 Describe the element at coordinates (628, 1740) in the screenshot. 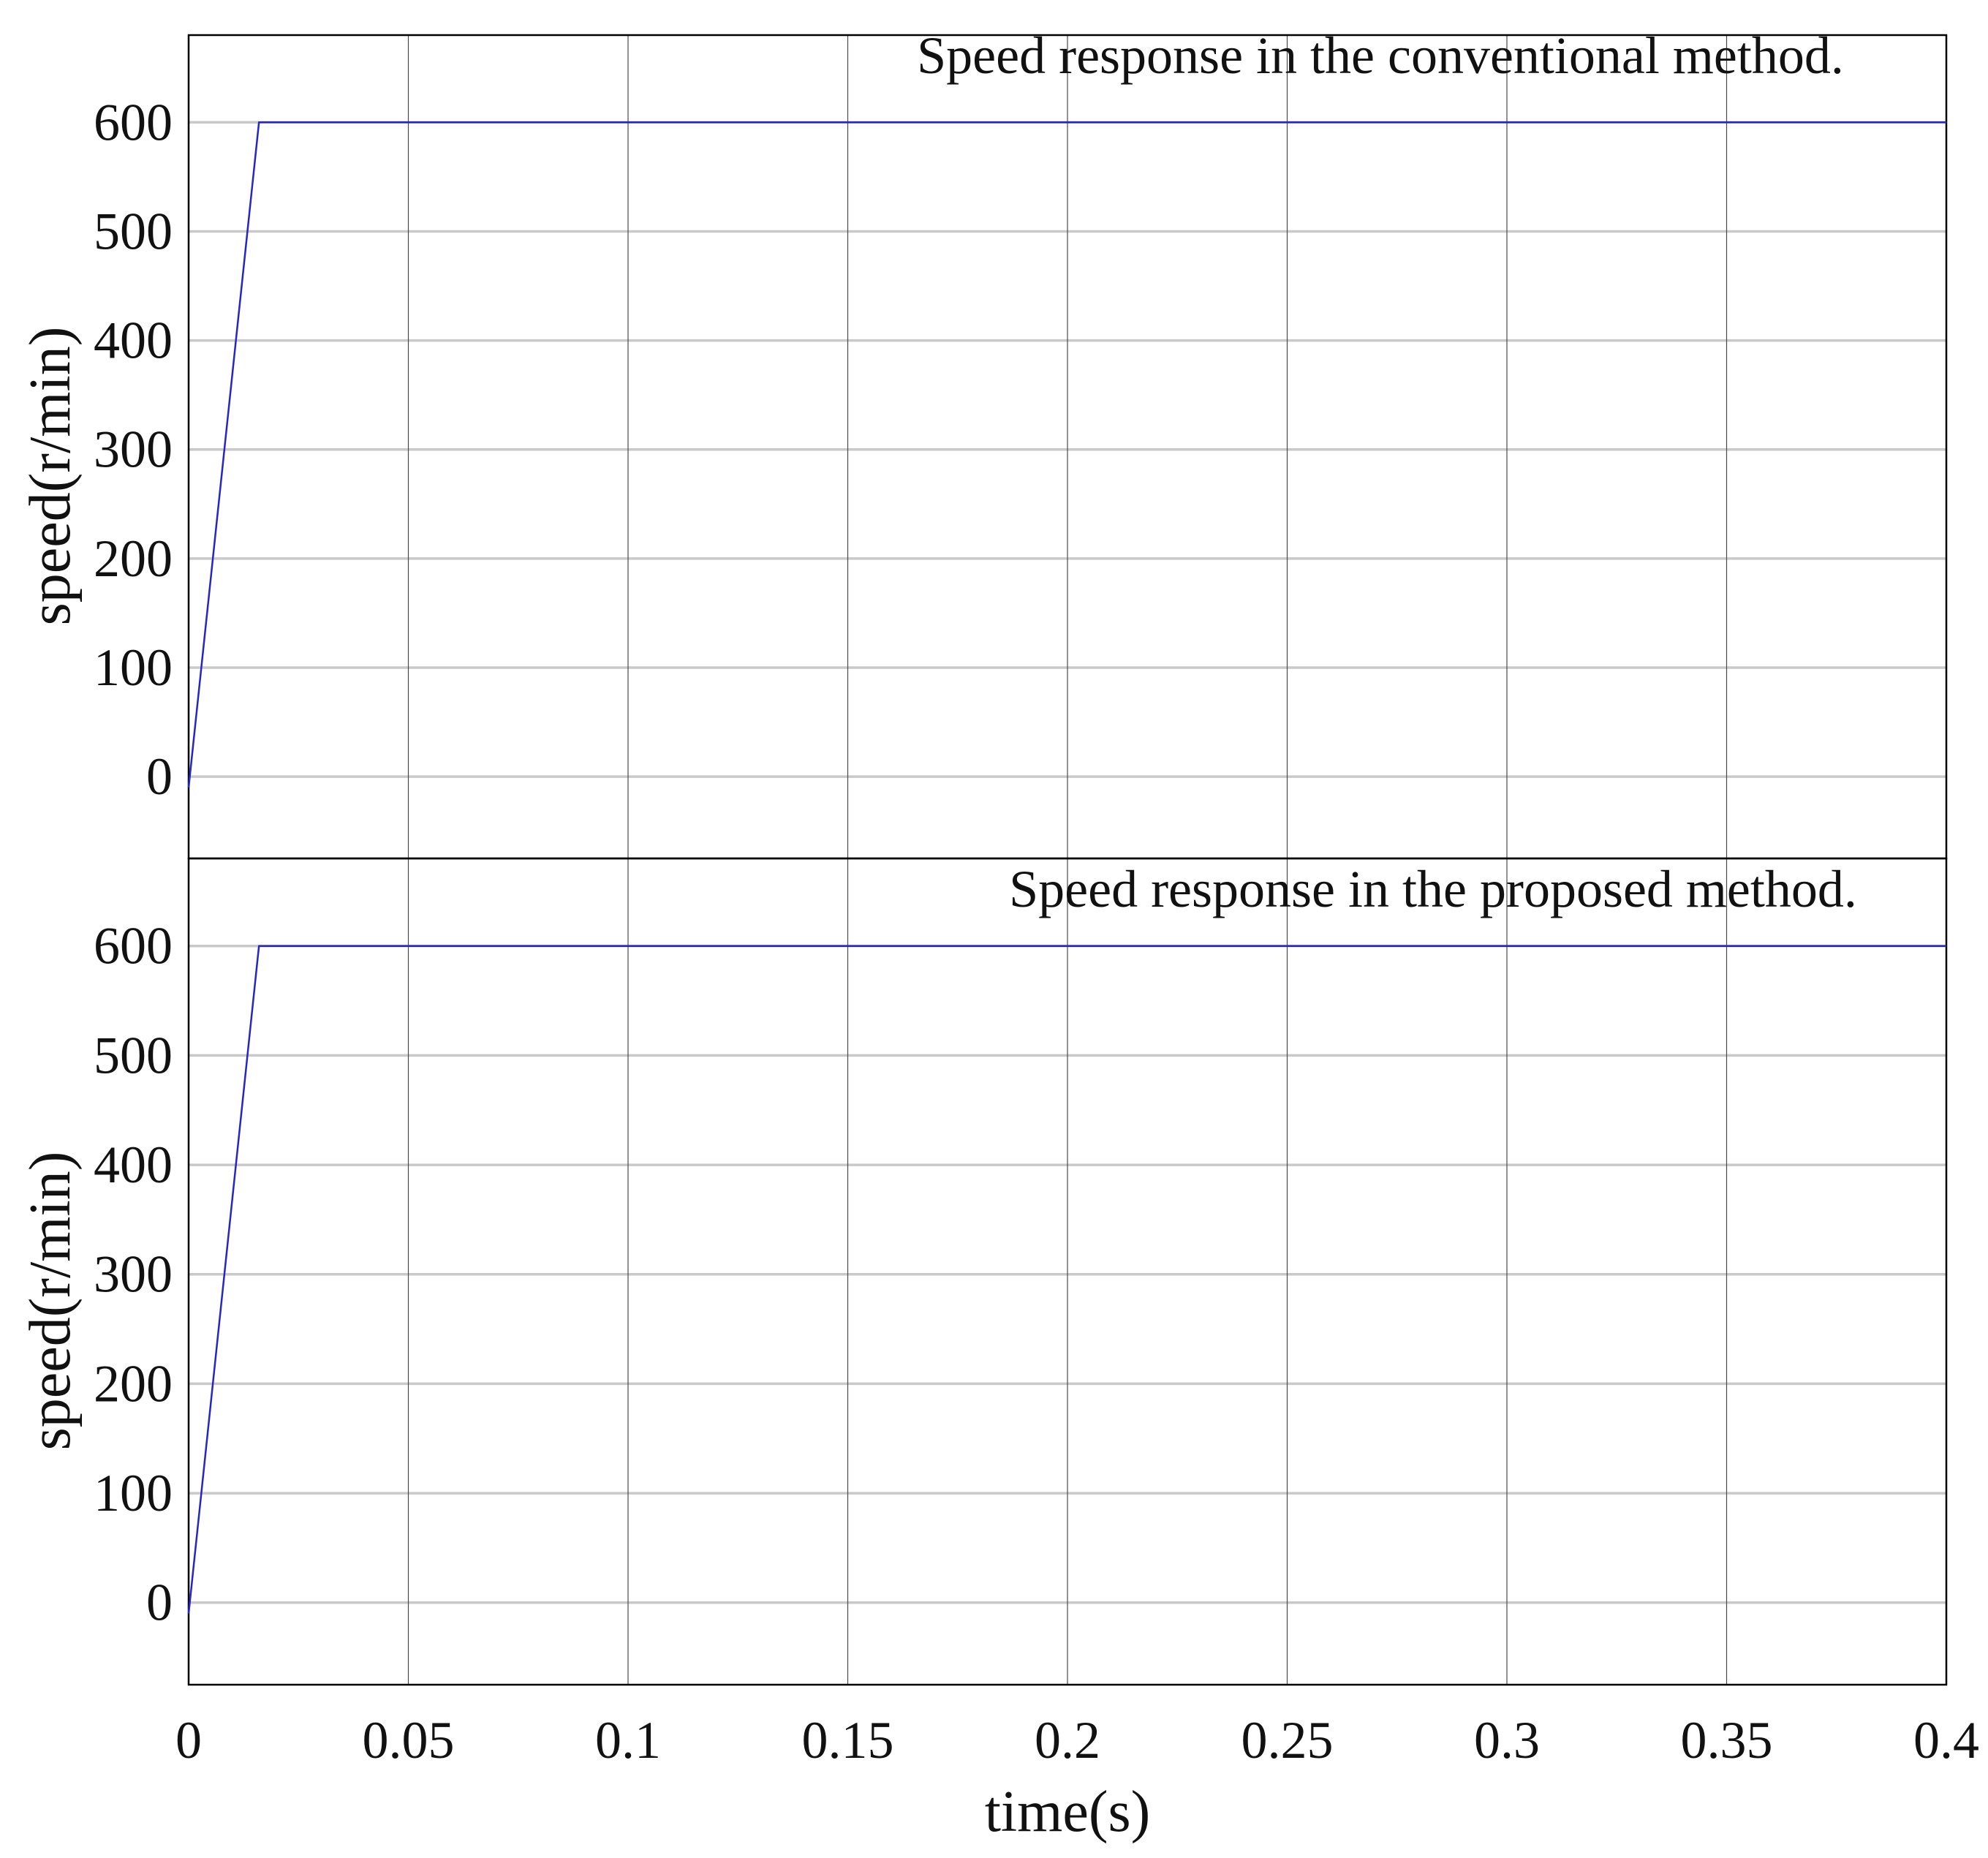

I see `x-tick-label: 0.1` at that location.